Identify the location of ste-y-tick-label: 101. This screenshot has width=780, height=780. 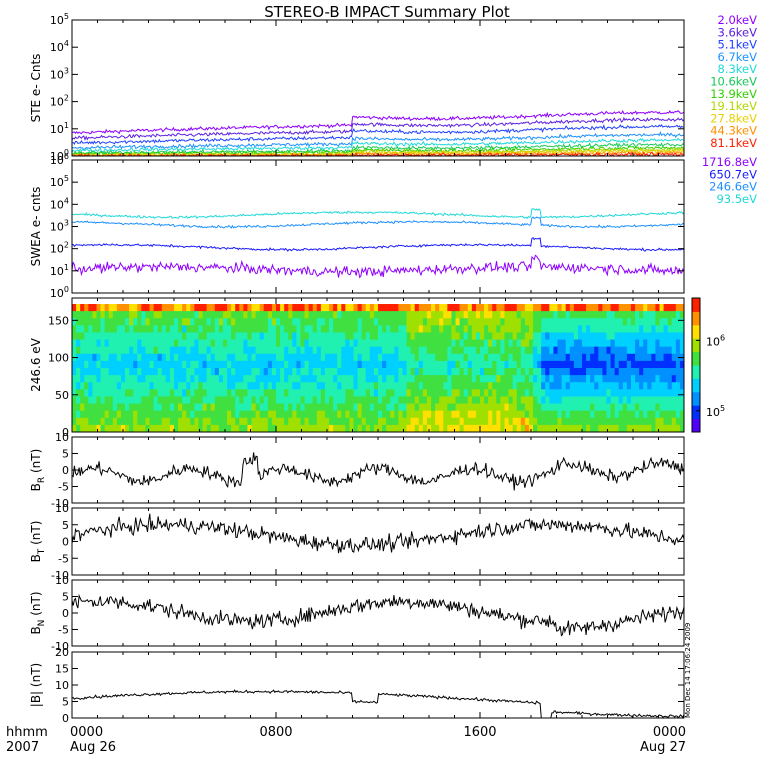
(59, 128).